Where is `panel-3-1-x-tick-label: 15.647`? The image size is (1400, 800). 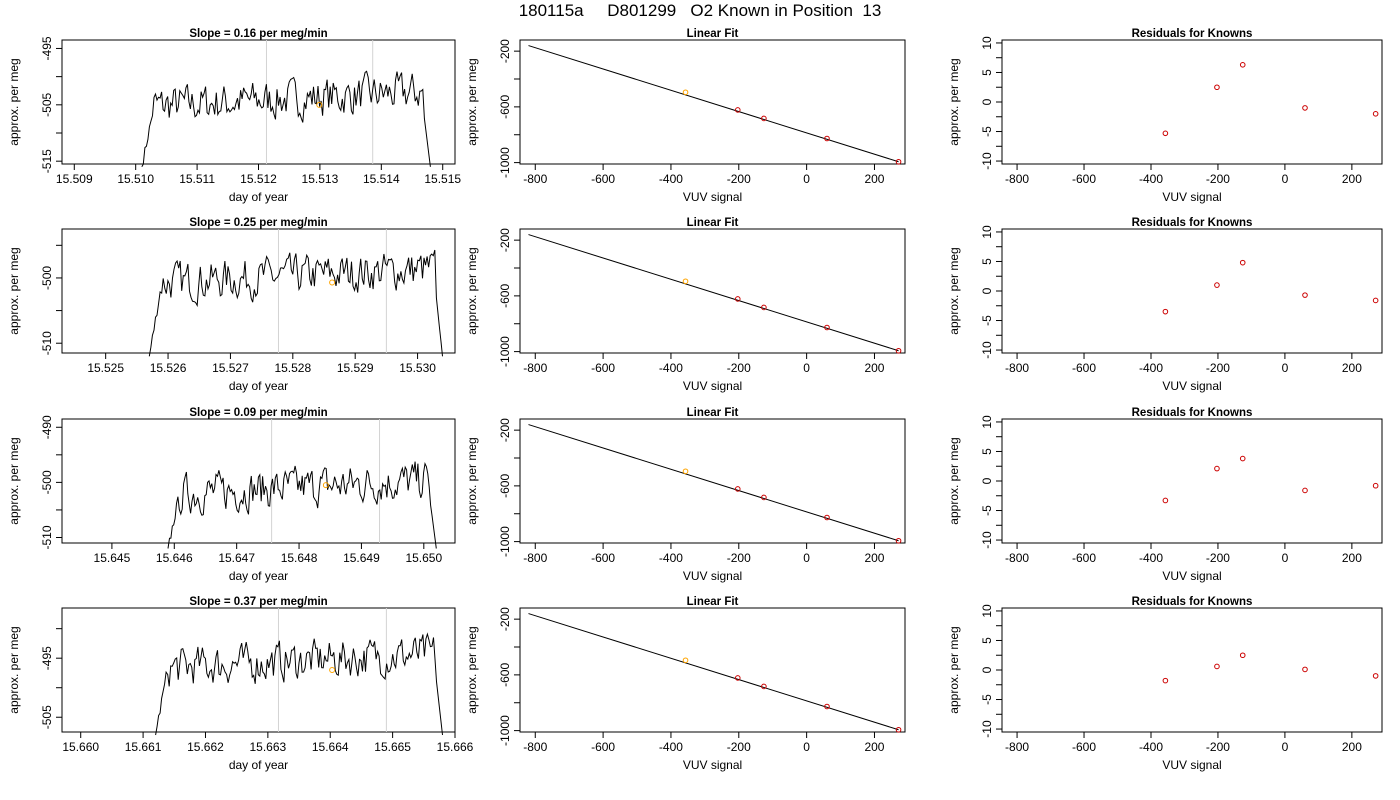 panel-3-1-x-tick-label: 15.647 is located at coordinates (236, 558).